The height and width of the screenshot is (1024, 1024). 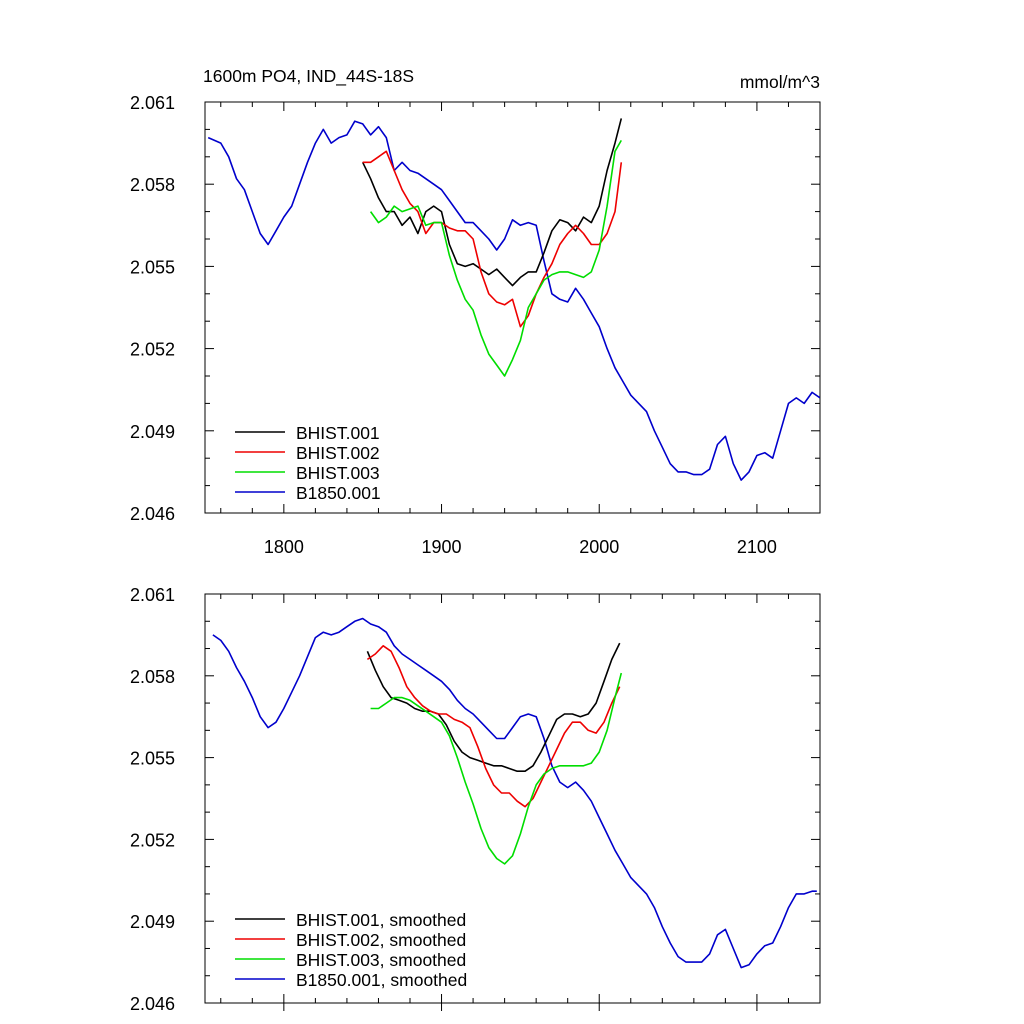 What do you see at coordinates (338, 433) in the screenshot?
I see `legend-label: BHIST.001` at bounding box center [338, 433].